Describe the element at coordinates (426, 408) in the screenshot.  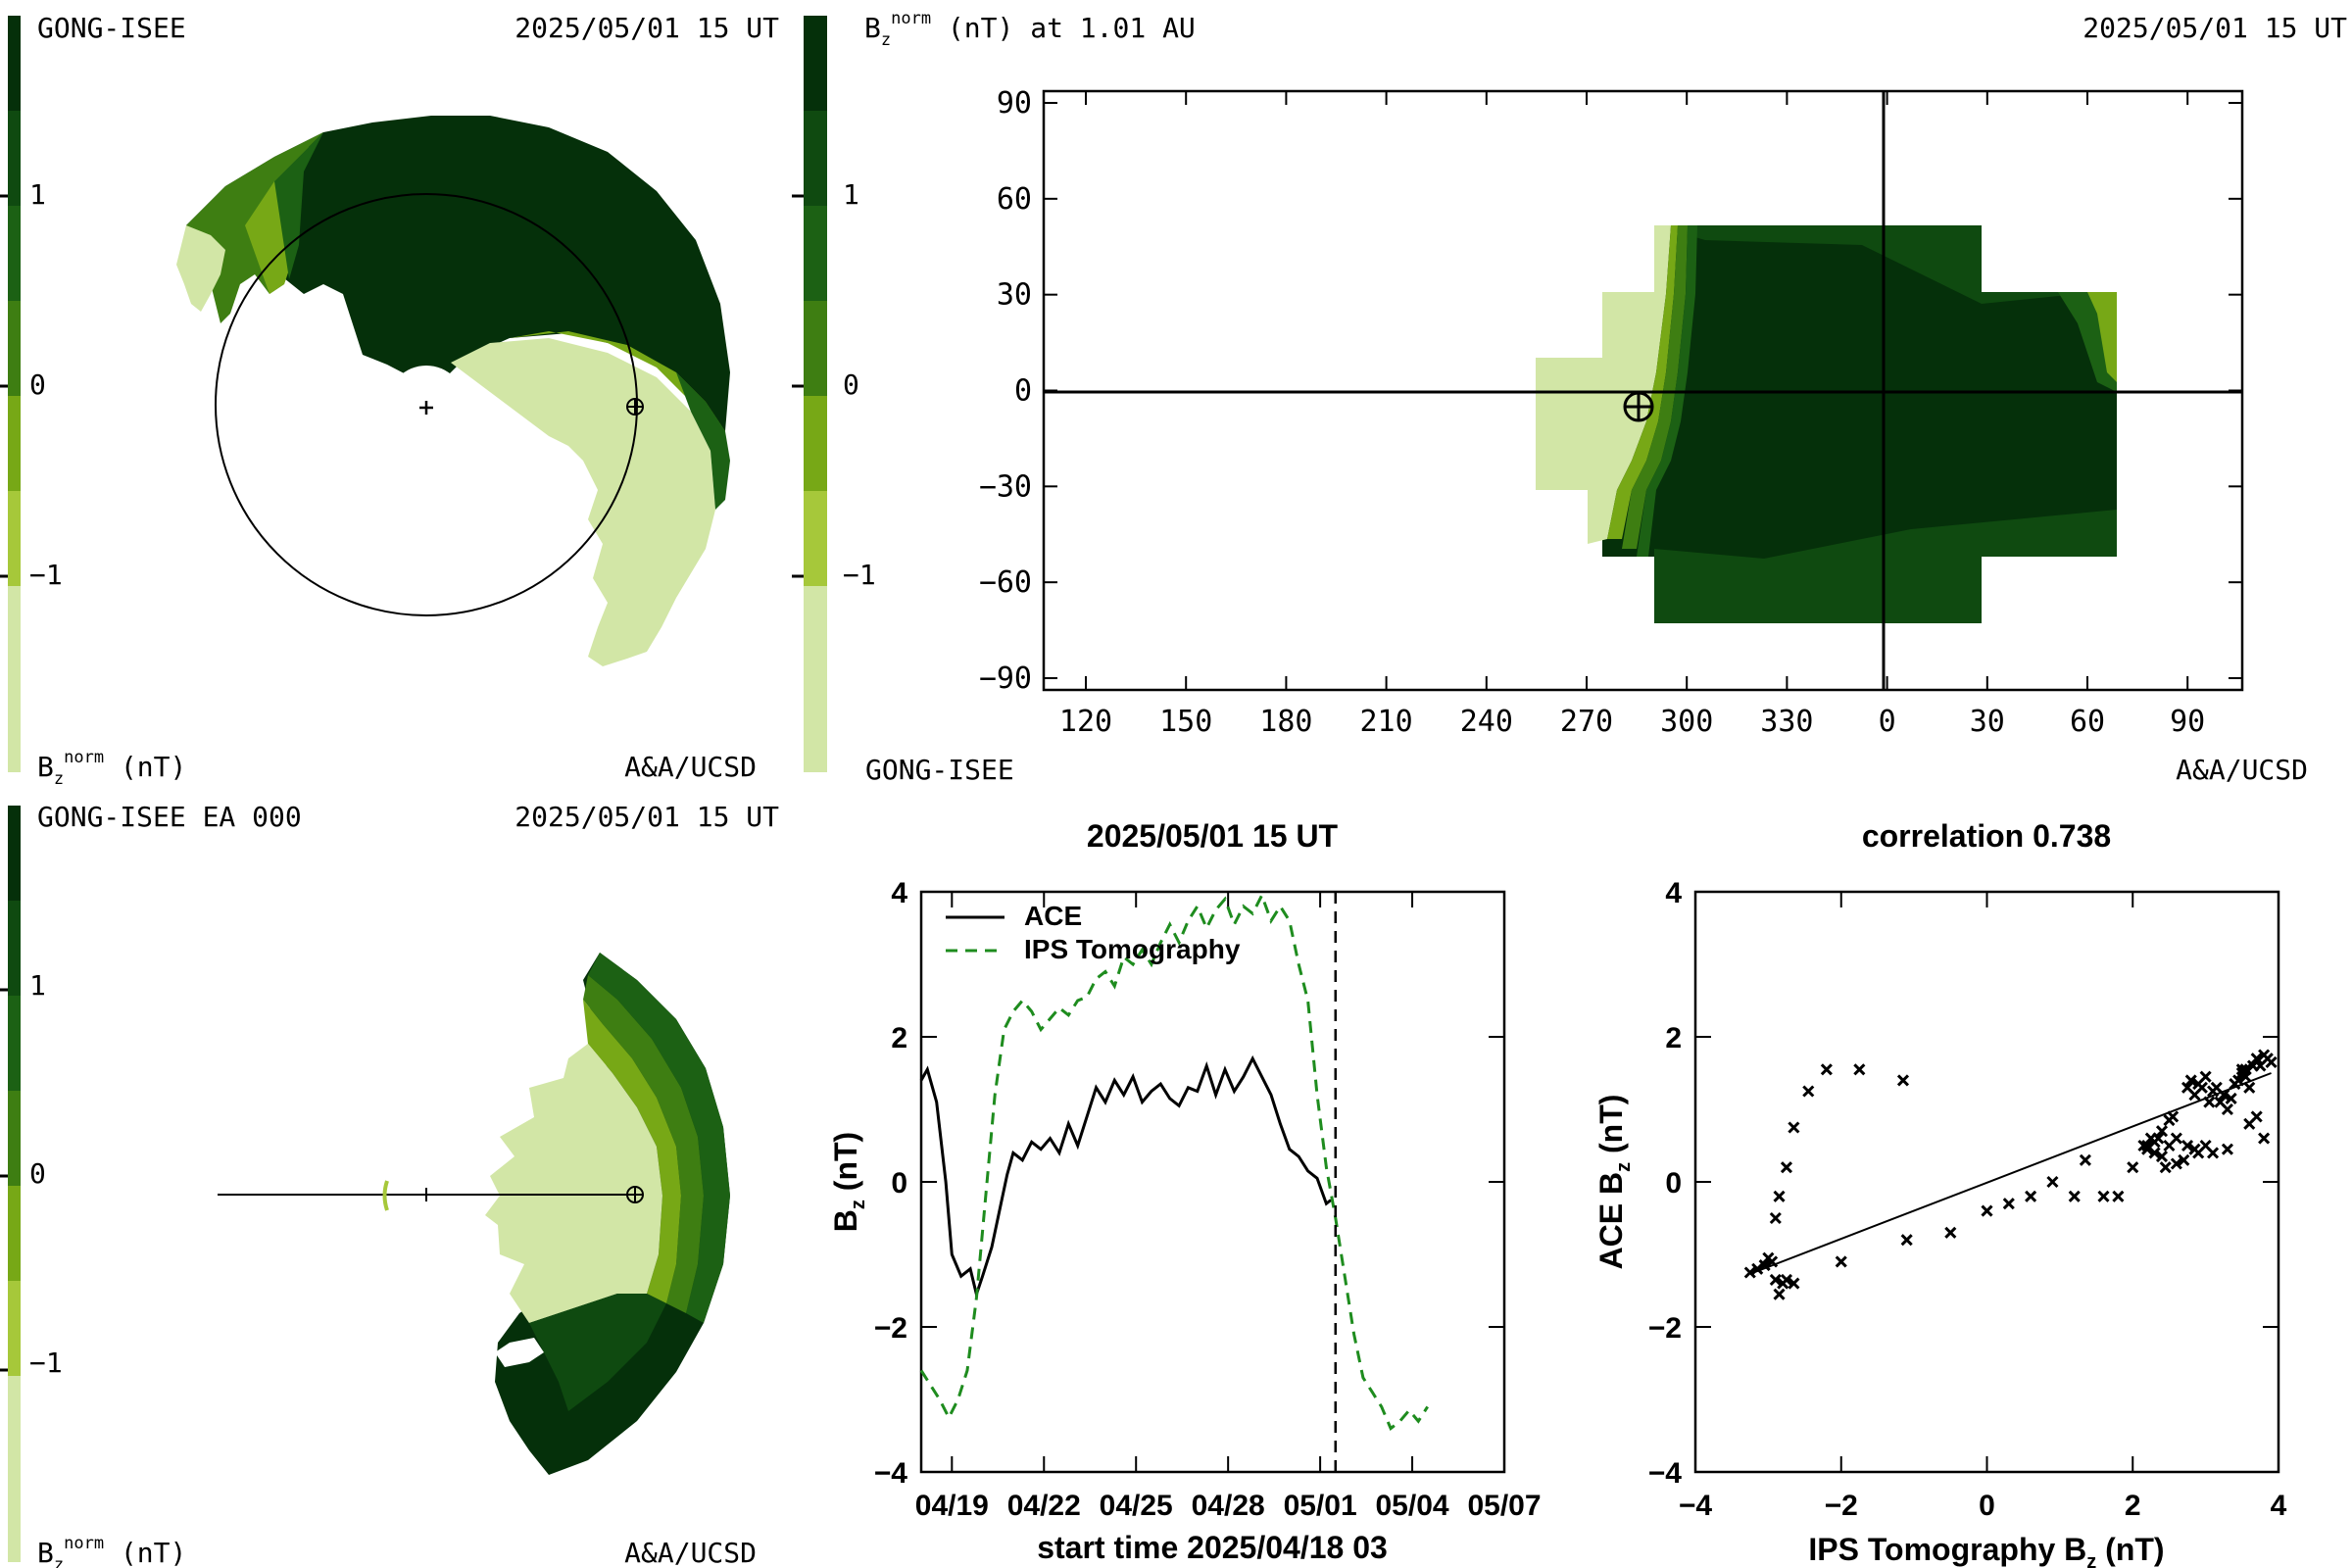
I see `plus-icon` at that location.